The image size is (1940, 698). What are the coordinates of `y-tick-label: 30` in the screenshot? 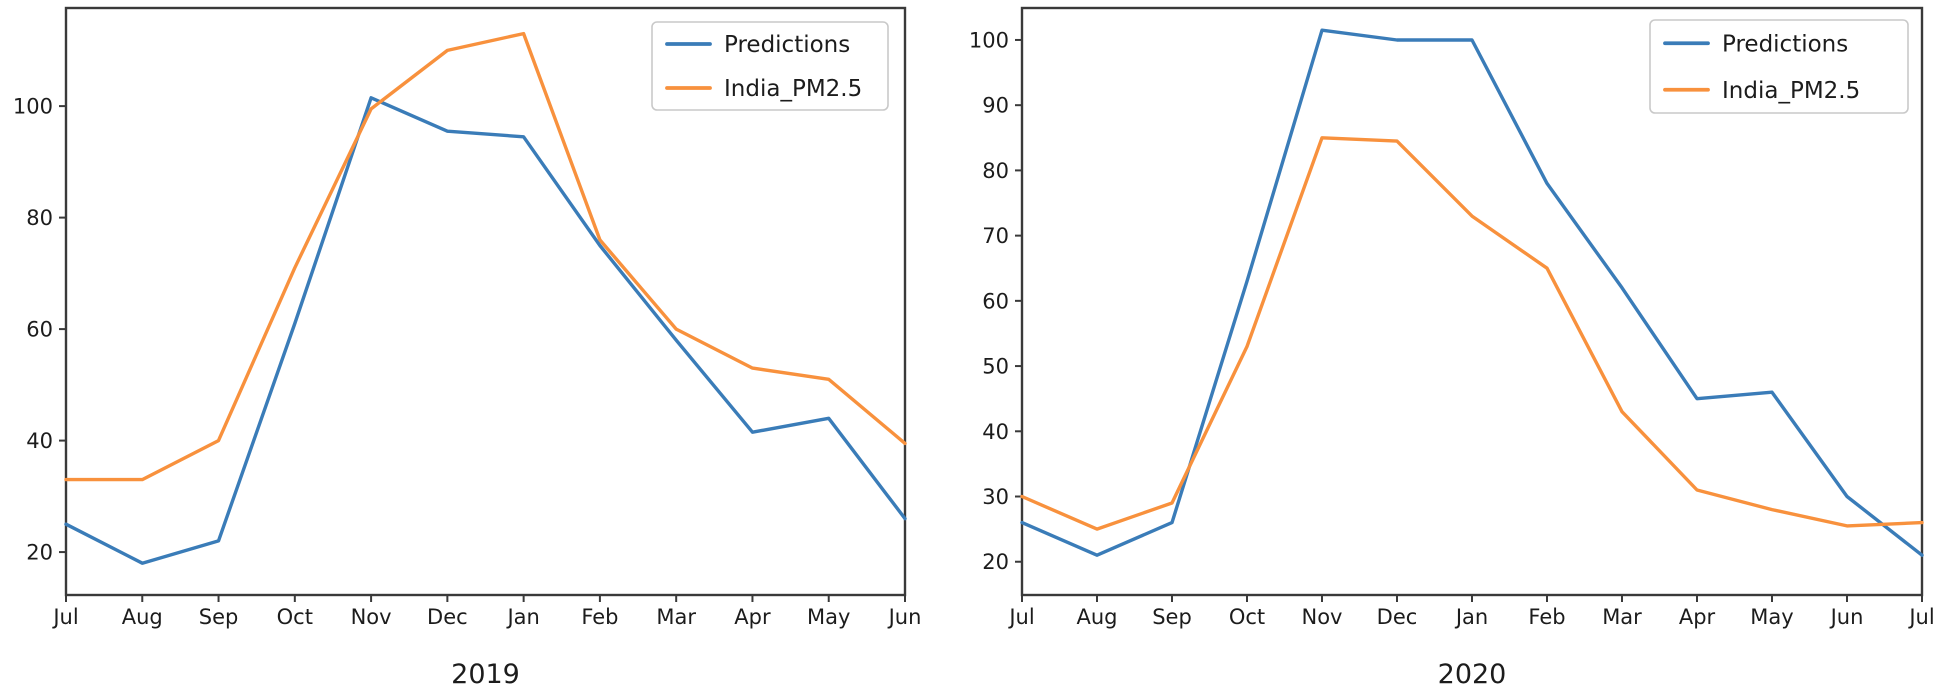 It's located at (995, 497).